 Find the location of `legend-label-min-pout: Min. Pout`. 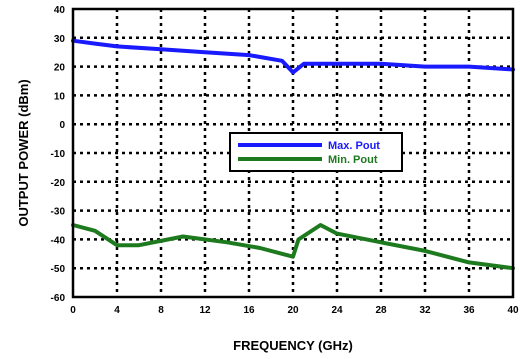

legend-label-min-pout: Min. Pout is located at coordinates (353, 160).